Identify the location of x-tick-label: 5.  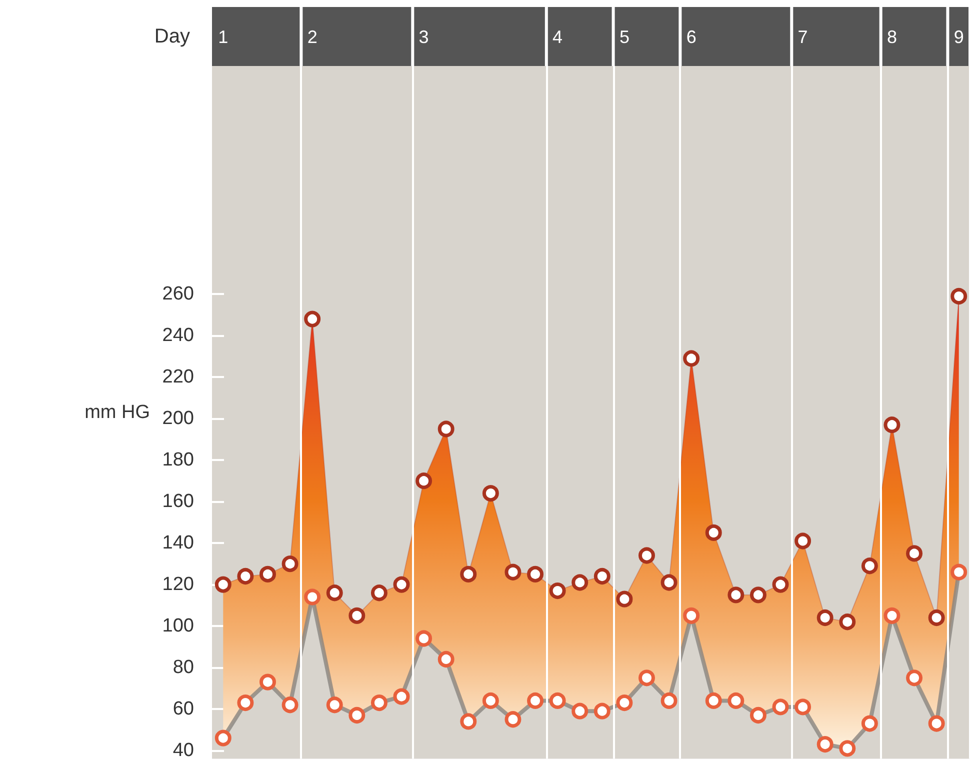
(624, 37).